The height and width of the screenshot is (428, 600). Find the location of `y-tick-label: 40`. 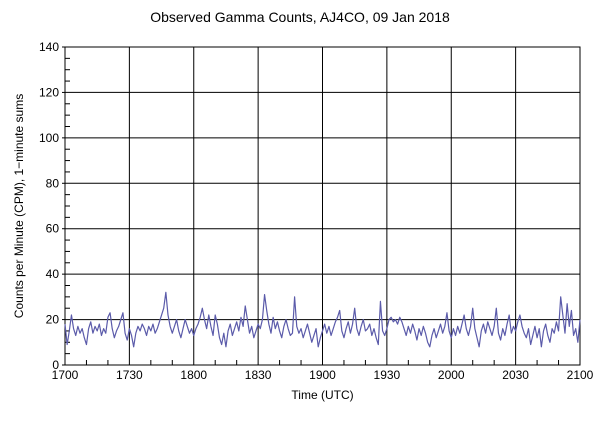

y-tick-label: 40 is located at coordinates (53, 274).